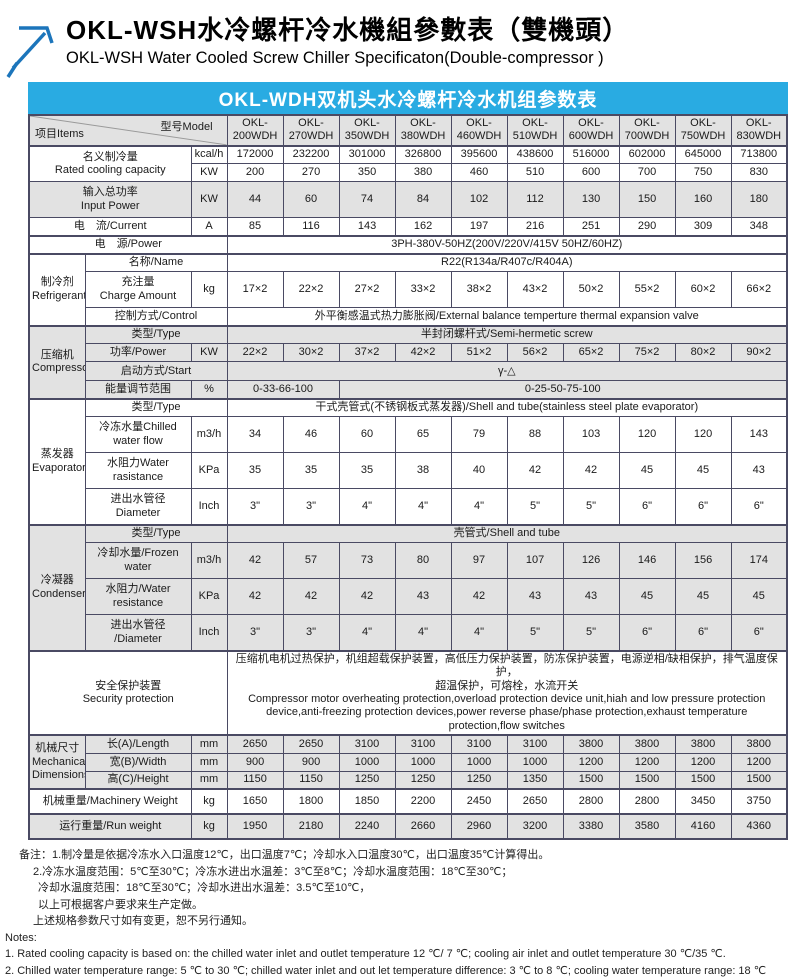 This screenshot has width=790, height=979. I want to click on cond-pipe-diameter-value-4: 4", so click(479, 633).